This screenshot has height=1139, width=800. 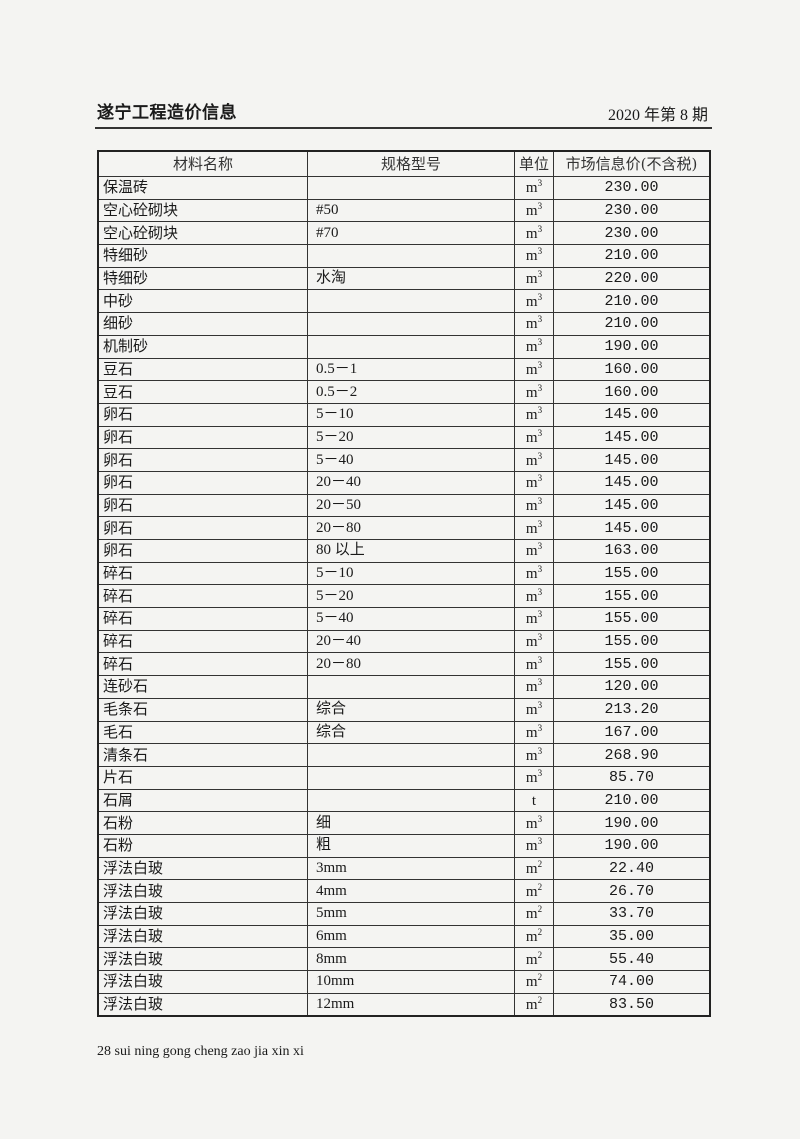 What do you see at coordinates (657, 115) in the screenshot?
I see `issue-number: 2020 年第 8 期` at bounding box center [657, 115].